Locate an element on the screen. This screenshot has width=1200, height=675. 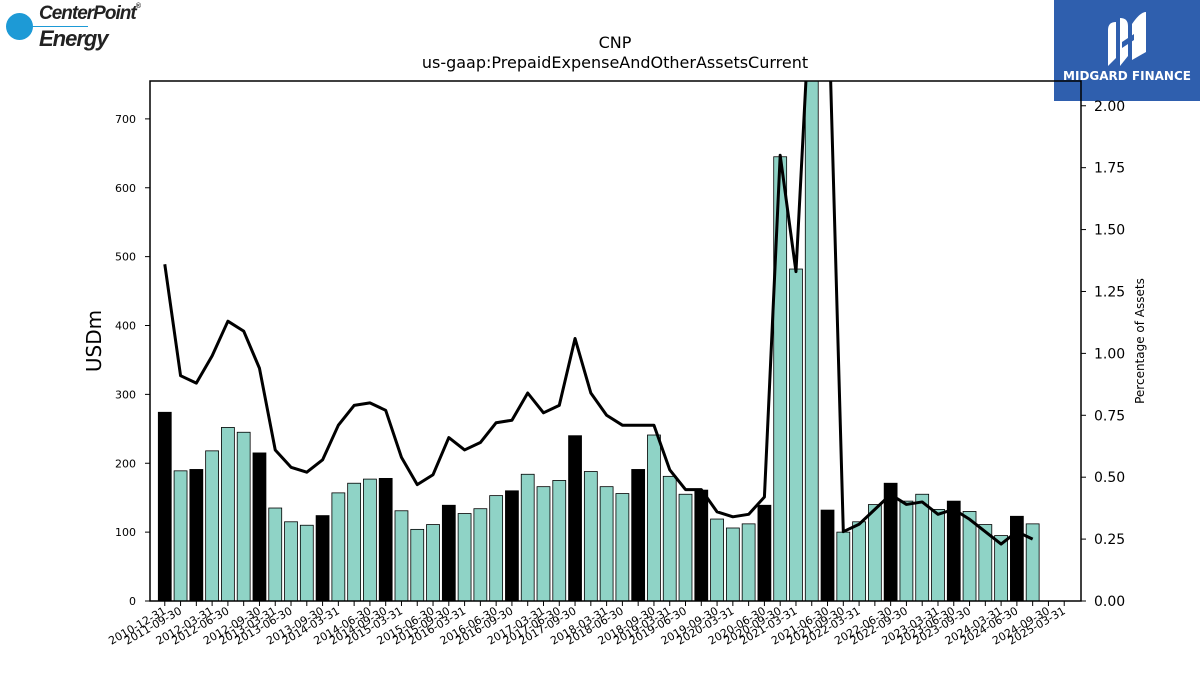
y-tick-label: 0 is located at coordinates (132, 601).